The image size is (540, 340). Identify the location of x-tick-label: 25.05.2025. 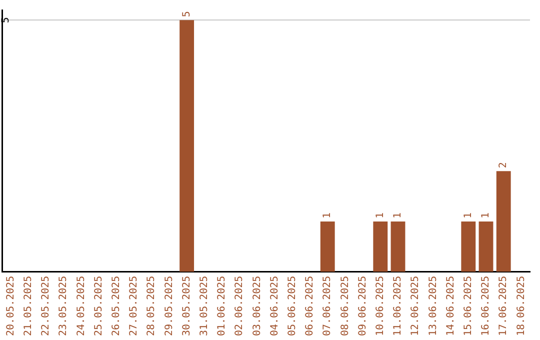
(98, 306).